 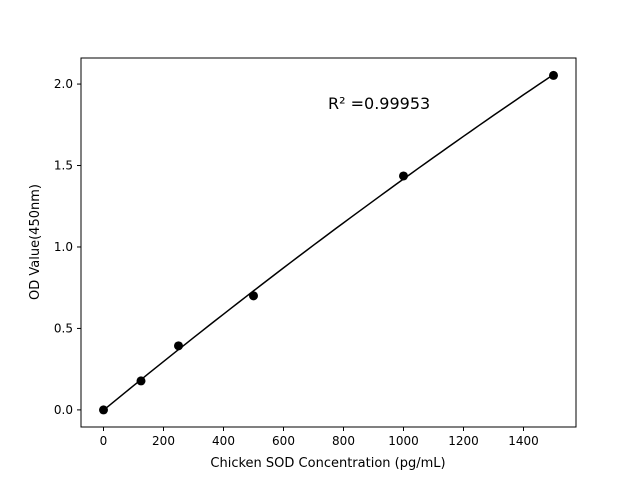 I want to click on y-tick-label: 2.0, so click(x=63, y=84).